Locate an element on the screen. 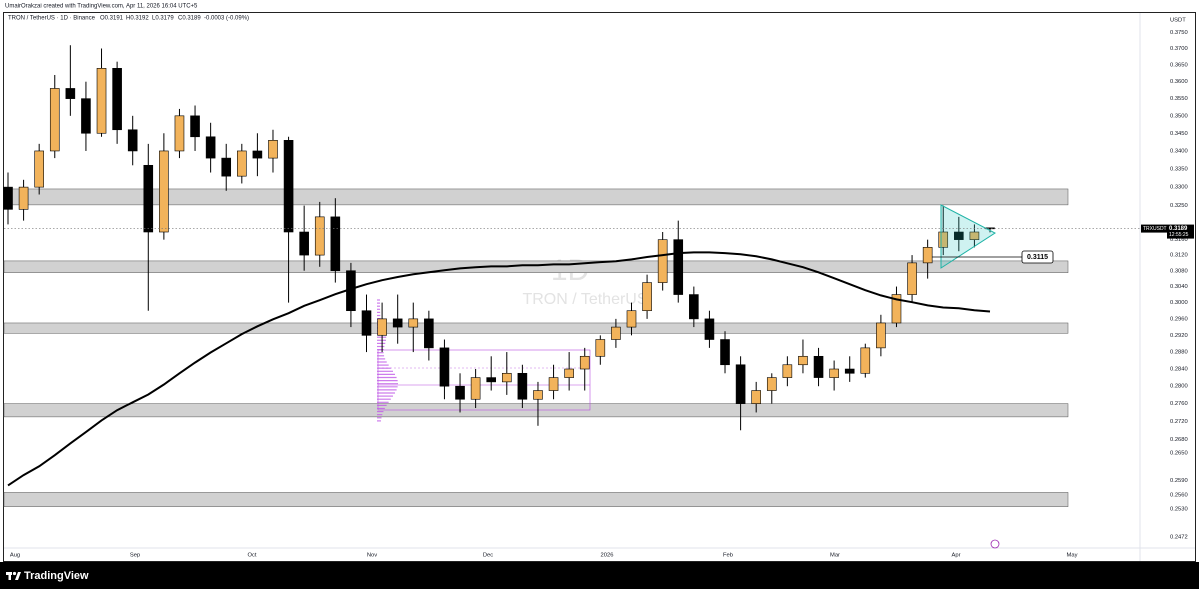 This screenshot has width=1199, height=589. y-tick-label: 0.2530 is located at coordinates (1179, 510).